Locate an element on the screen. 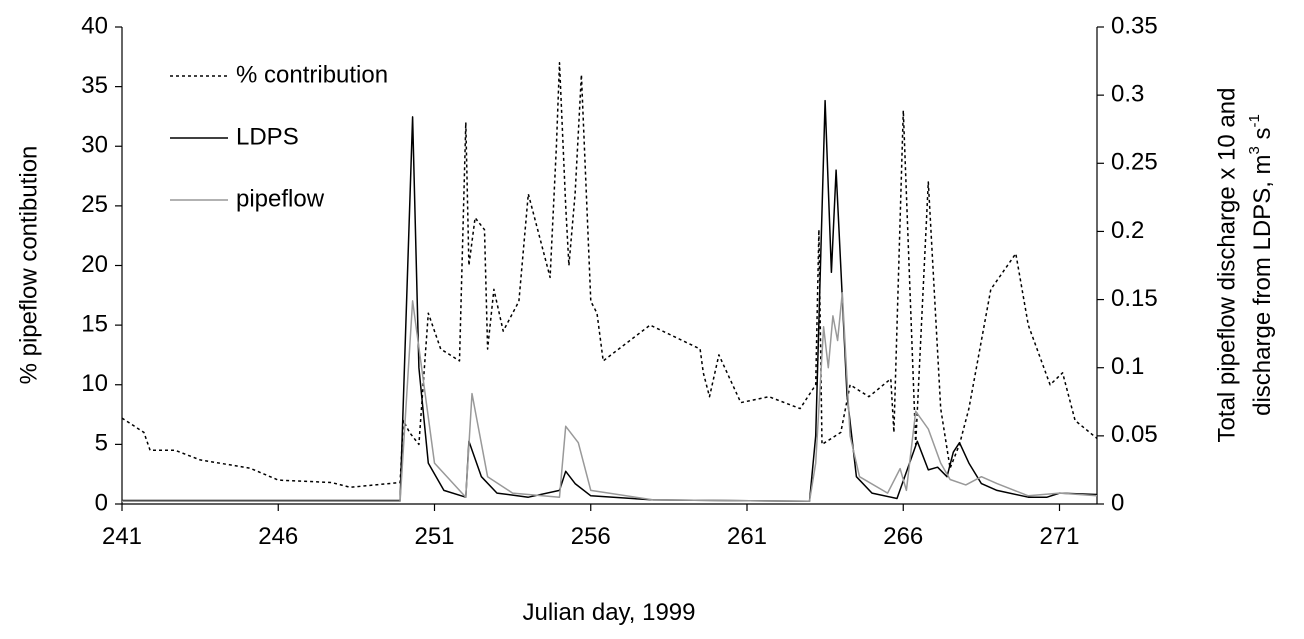 The image size is (1304, 639). x-tick-label: 241 is located at coordinates (122, 536).